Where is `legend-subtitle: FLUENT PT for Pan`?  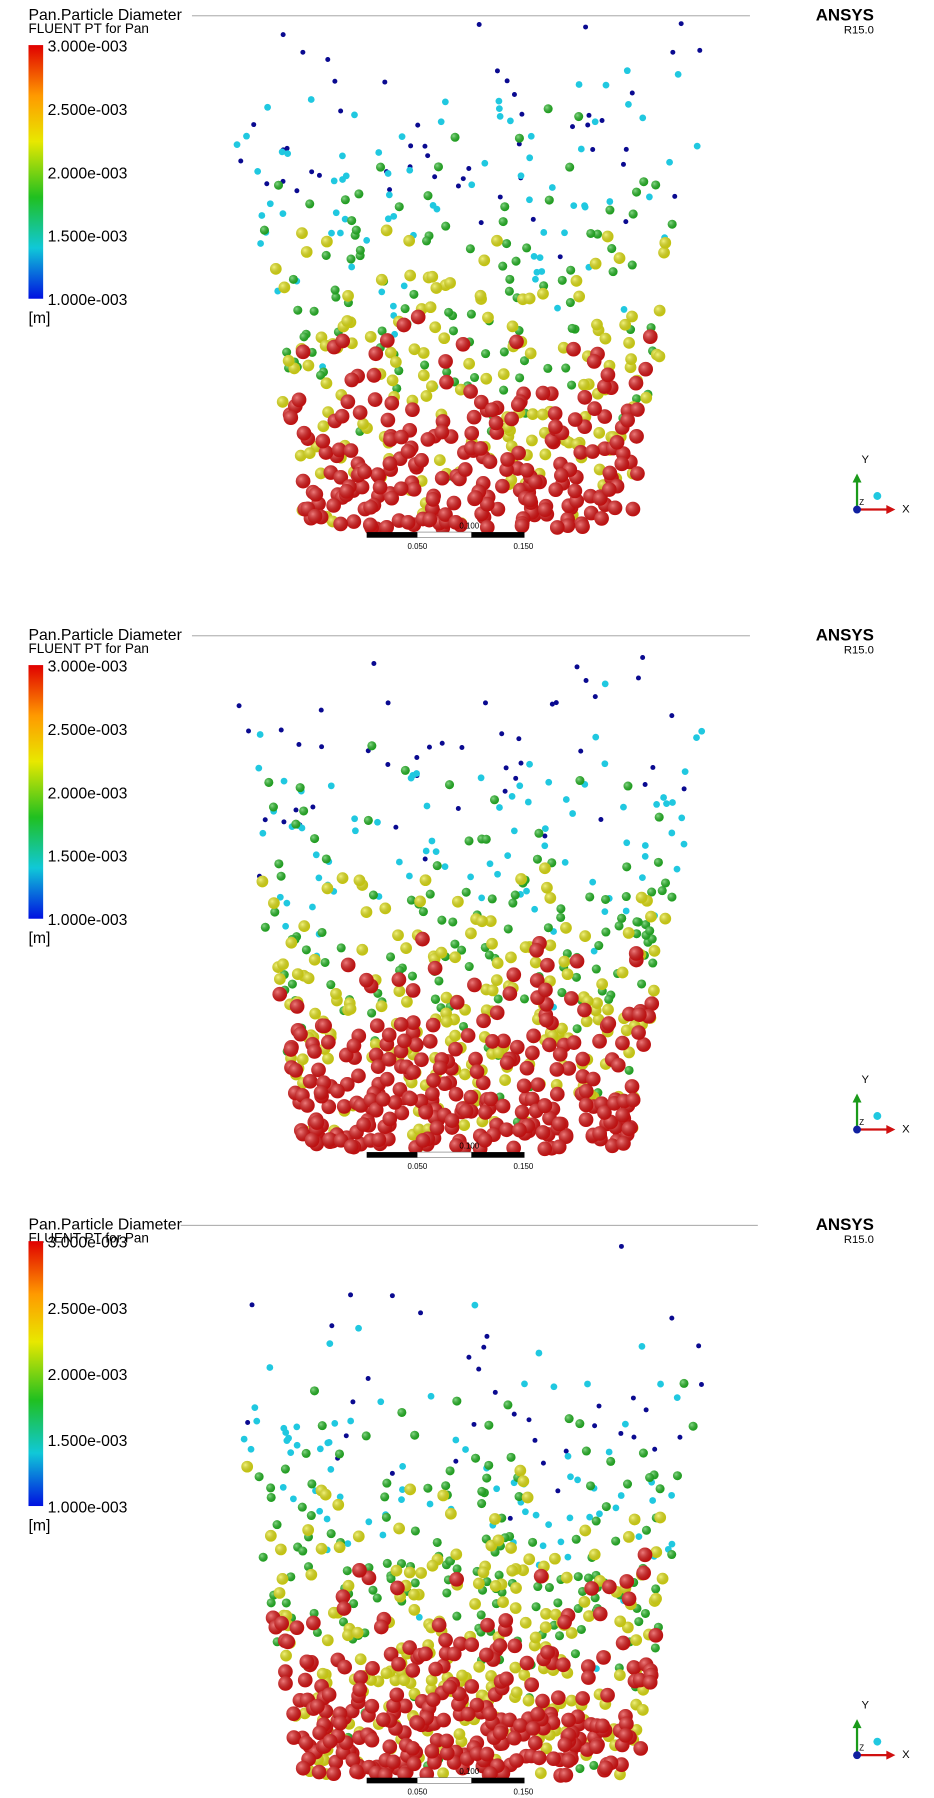 legend-subtitle: FLUENT PT for Pan is located at coordinates (88, 28).